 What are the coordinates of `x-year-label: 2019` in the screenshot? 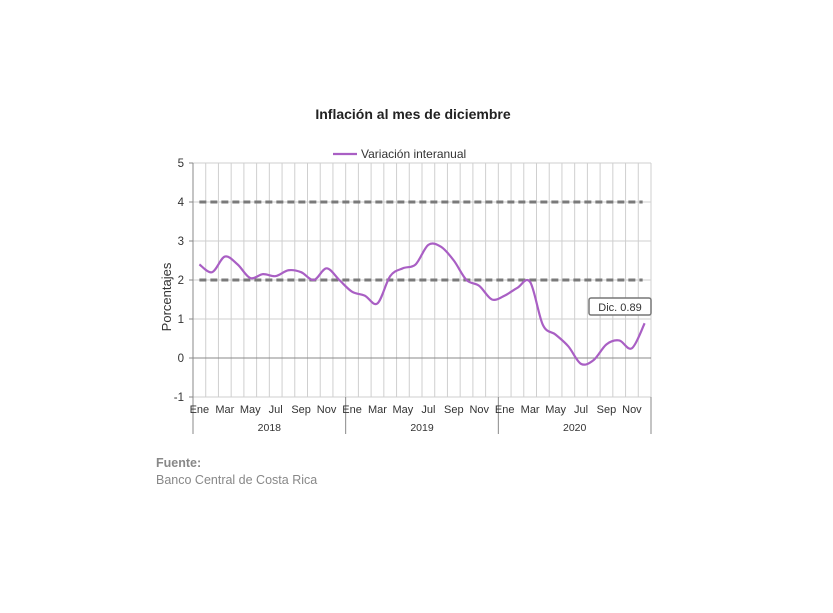 It's located at (422, 428).